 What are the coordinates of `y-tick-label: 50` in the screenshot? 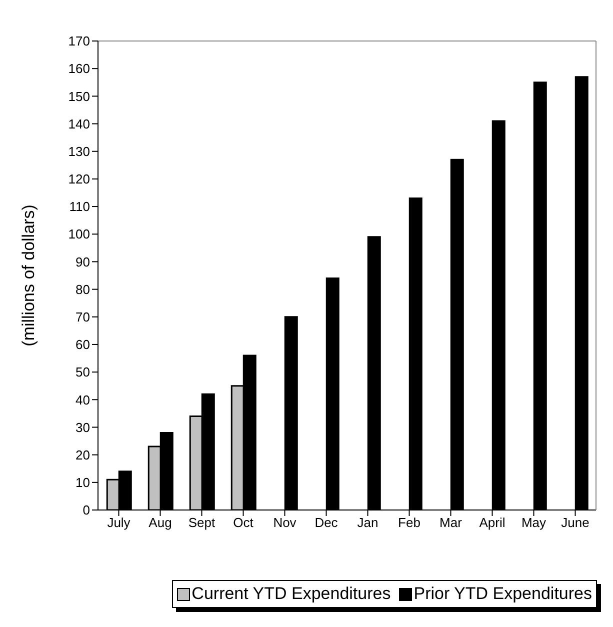 It's located at (83, 372).